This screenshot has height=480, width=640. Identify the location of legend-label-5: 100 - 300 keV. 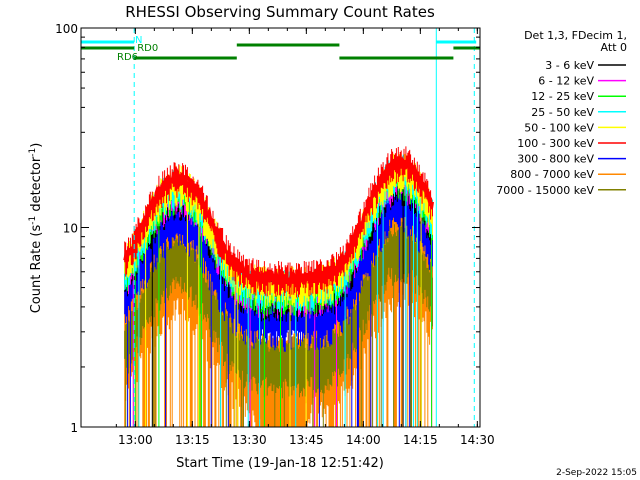
(555, 143).